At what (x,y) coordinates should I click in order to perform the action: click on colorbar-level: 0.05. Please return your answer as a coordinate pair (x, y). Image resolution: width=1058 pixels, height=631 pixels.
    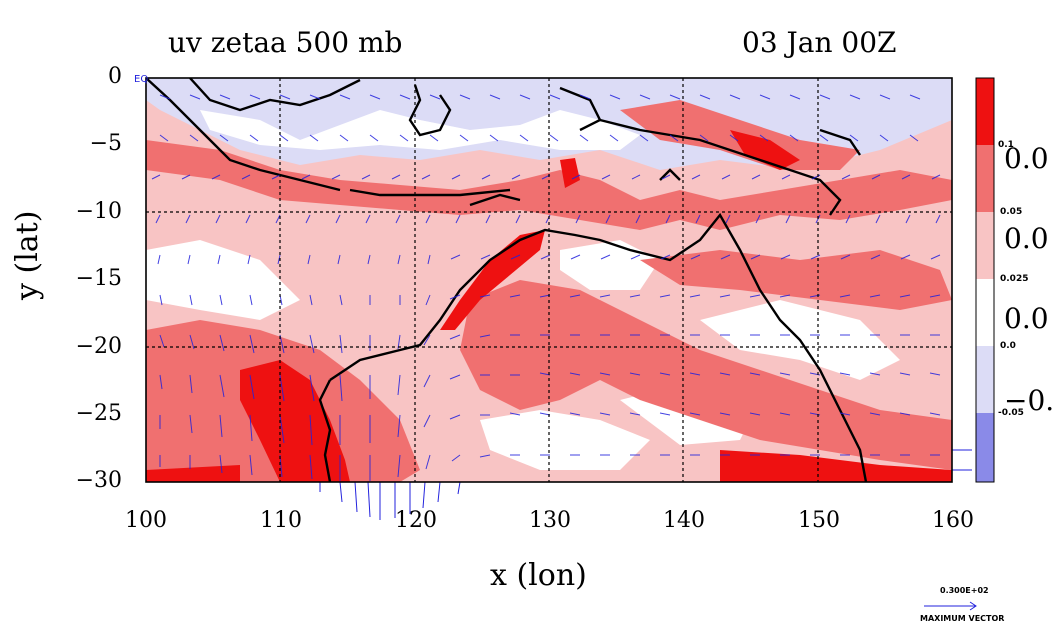
    Looking at the image, I should click on (1011, 212).